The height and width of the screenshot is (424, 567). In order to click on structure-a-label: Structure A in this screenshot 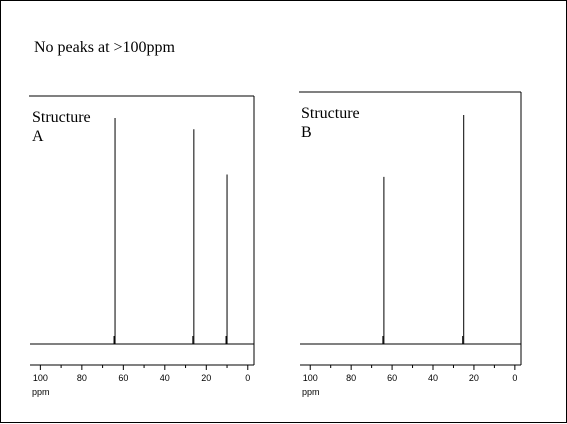, I will do `click(61, 127)`.